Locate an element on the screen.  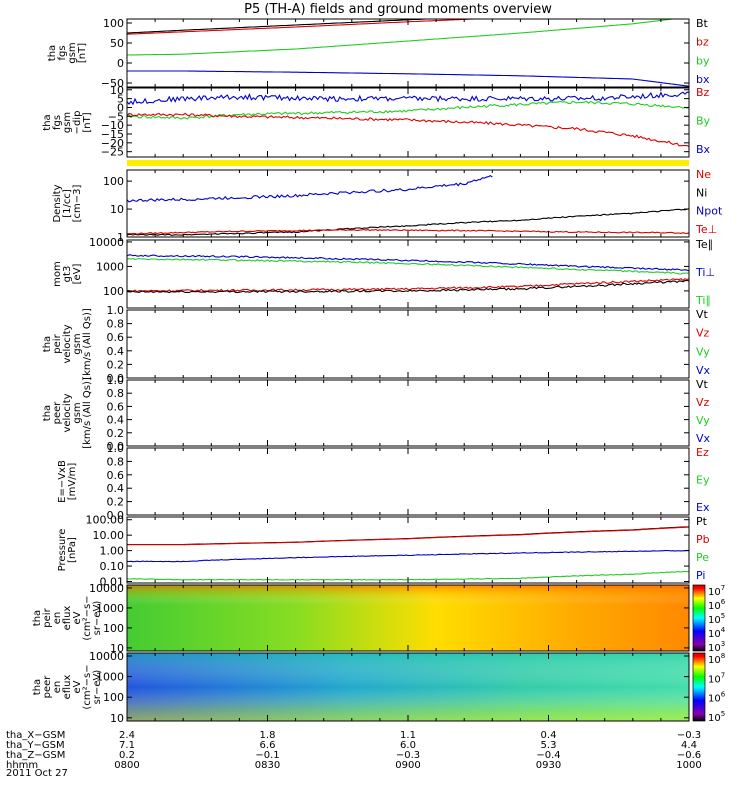
legend-Vy: Vy is located at coordinates (703, 351).